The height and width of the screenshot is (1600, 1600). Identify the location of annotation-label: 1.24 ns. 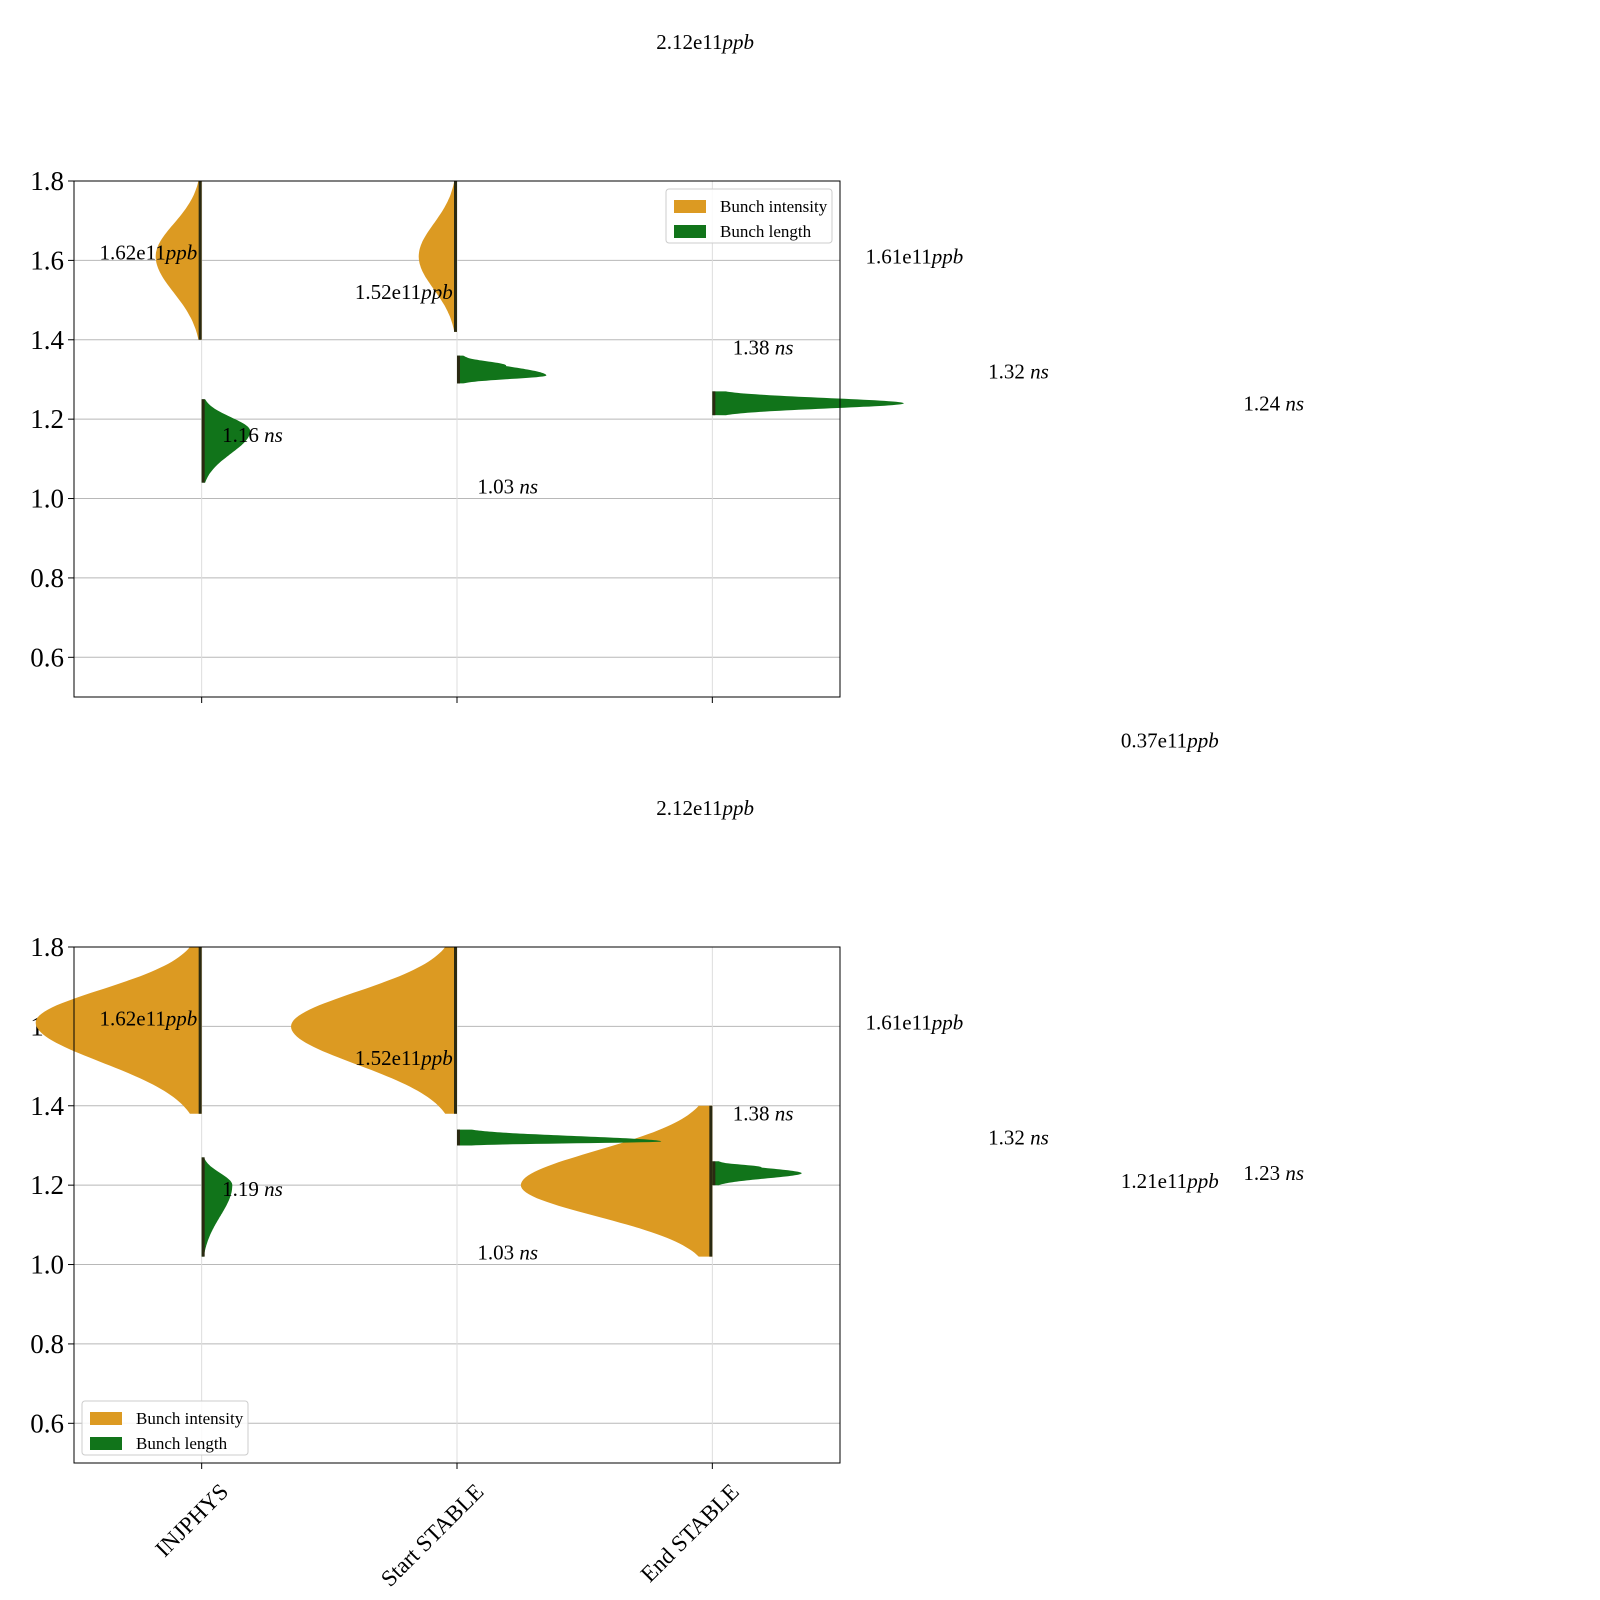
(1273, 403).